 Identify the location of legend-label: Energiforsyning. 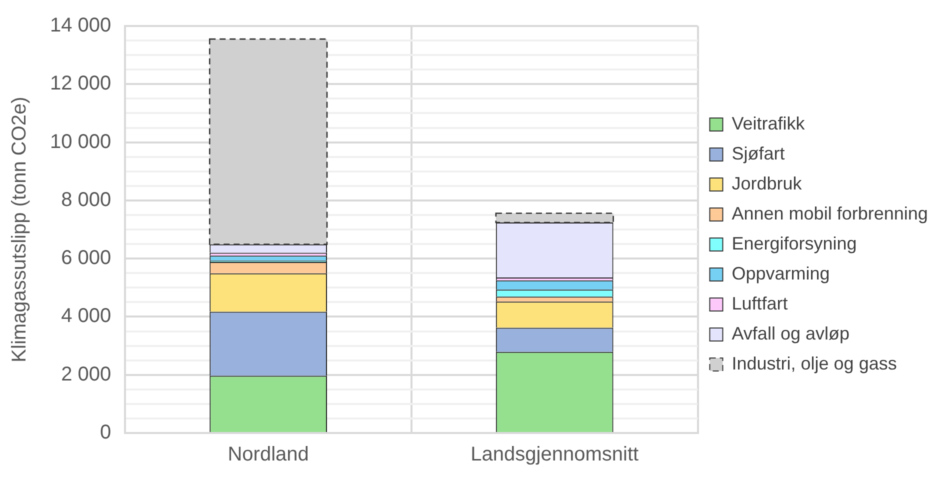
(794, 243).